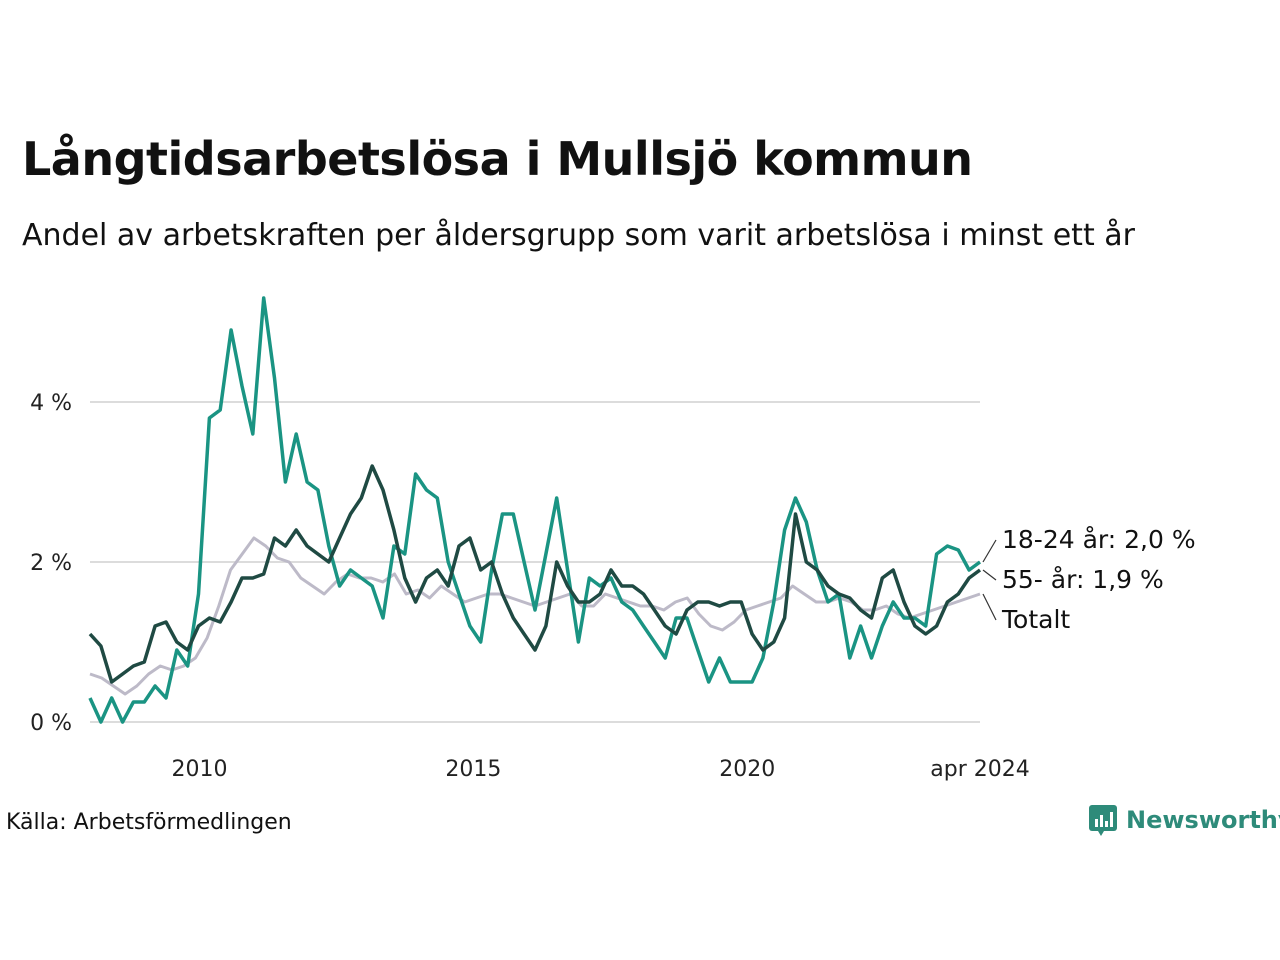 The height and width of the screenshot is (960, 1280). I want to click on x-tick-label: 2015, so click(473, 769).